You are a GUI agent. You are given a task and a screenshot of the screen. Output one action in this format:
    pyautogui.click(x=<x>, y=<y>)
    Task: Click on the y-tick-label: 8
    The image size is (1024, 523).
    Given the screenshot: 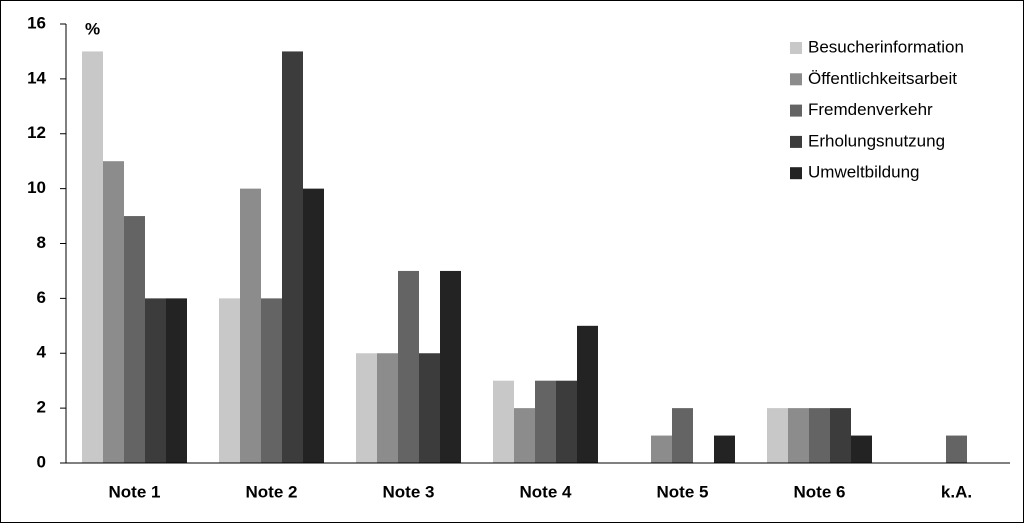 What is the action you would take?
    pyautogui.click(x=41, y=242)
    